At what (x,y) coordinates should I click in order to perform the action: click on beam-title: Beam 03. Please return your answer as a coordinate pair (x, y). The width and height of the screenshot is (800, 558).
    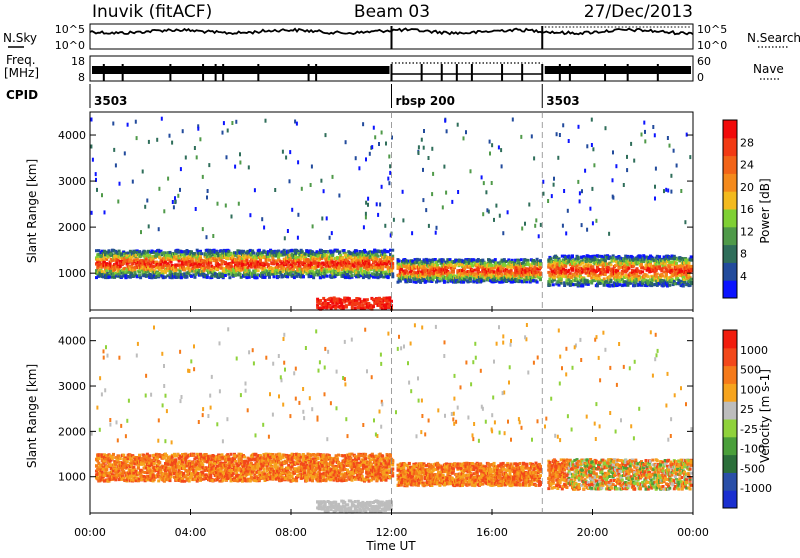
    Looking at the image, I should click on (392, 12).